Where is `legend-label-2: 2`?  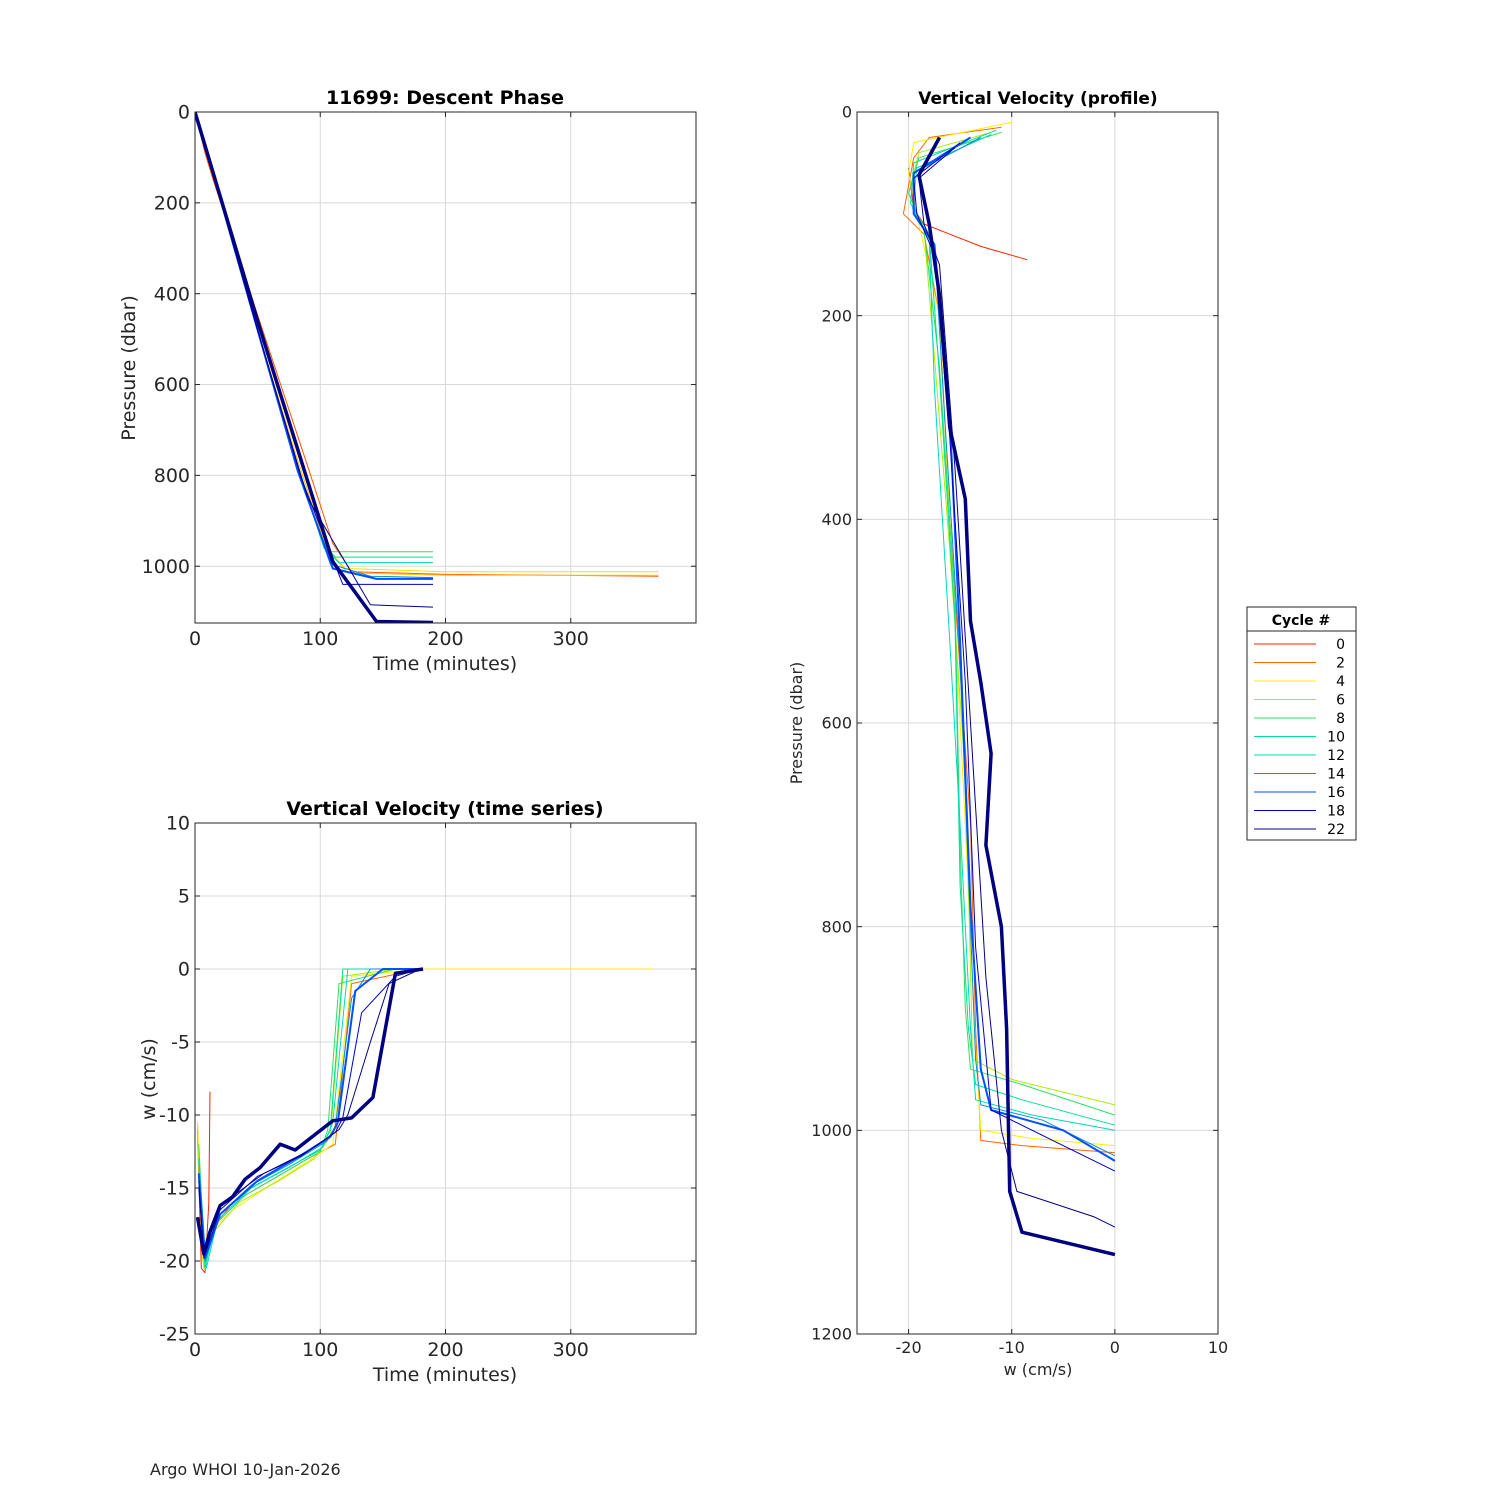
legend-label-2: 2 is located at coordinates (1340, 664).